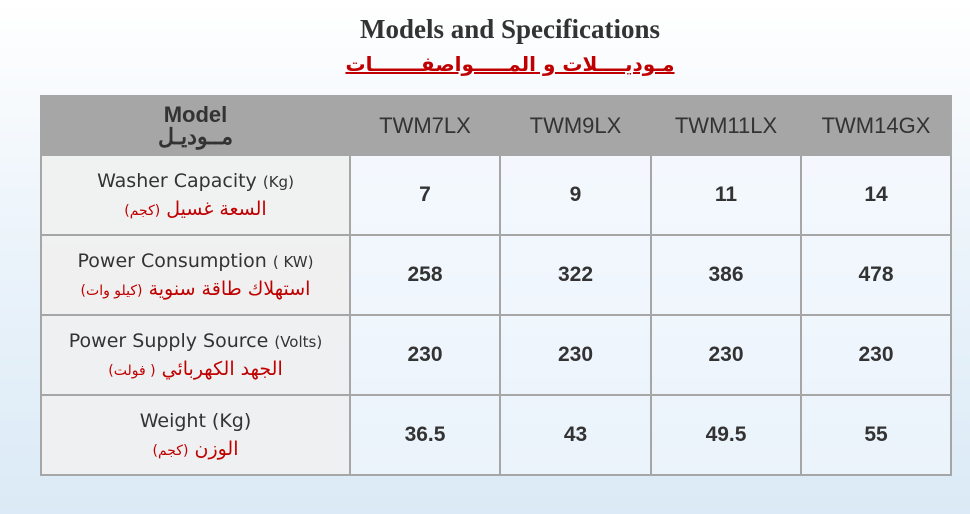 The height and width of the screenshot is (514, 970). I want to click on label-text: Power Consumption, so click(172, 261).